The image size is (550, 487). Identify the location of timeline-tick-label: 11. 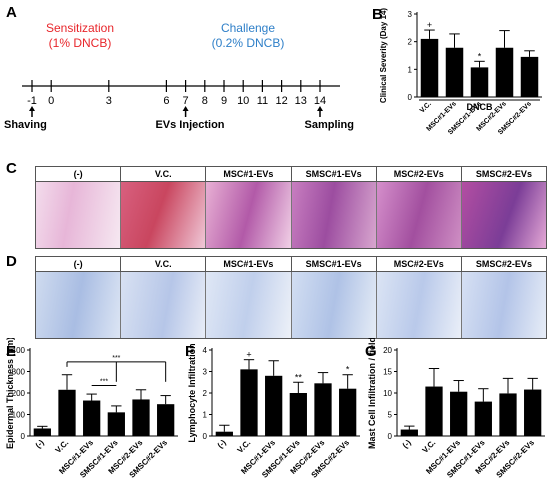
(262, 101).